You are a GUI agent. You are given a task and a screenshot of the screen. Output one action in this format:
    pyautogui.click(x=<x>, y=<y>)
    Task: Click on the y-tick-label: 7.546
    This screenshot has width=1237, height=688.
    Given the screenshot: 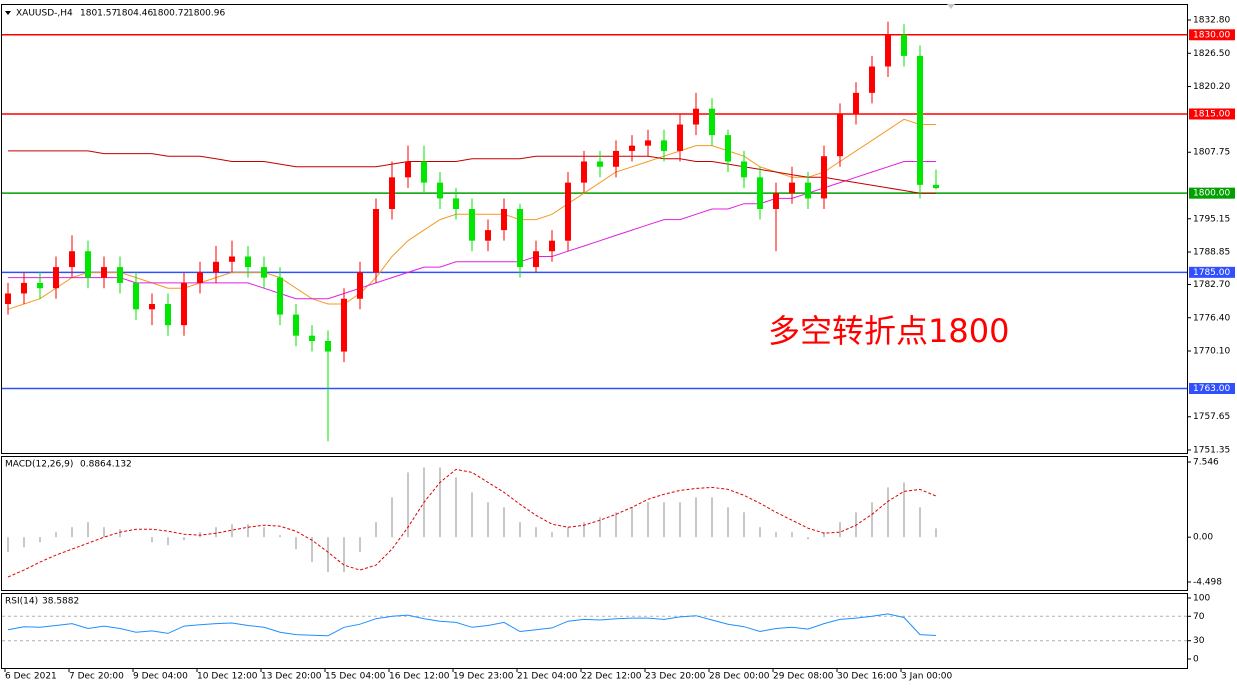 What is the action you would take?
    pyautogui.click(x=1206, y=463)
    